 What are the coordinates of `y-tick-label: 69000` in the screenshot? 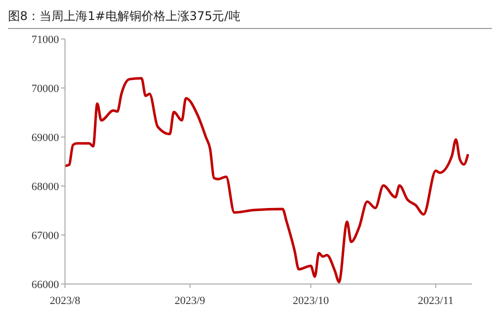 It's located at (46, 138).